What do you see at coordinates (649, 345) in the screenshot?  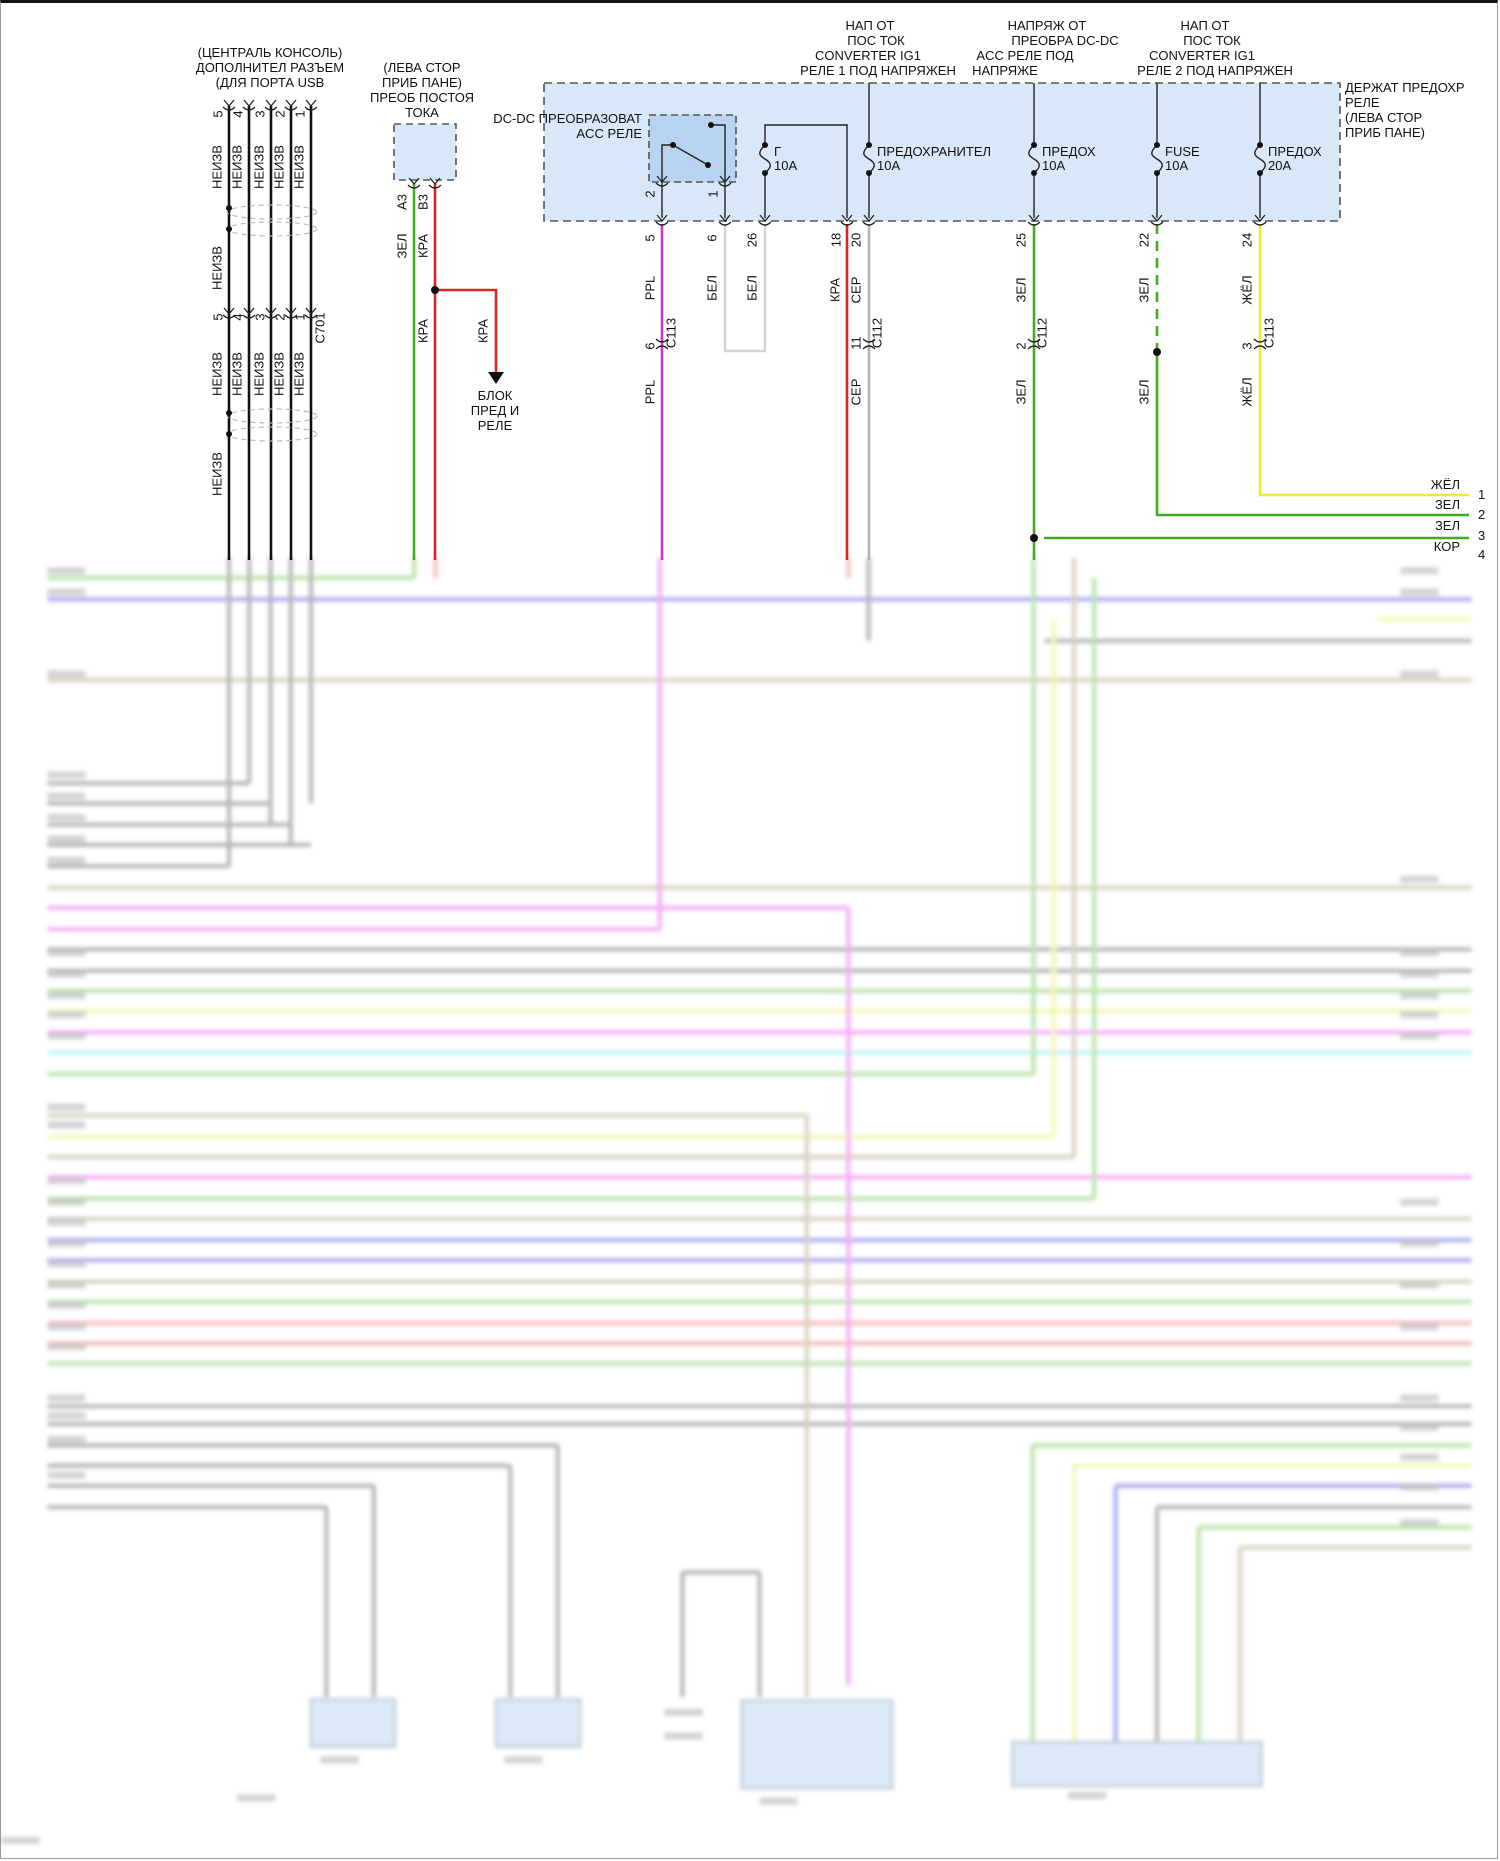 I see `connector-pin-label: 6` at bounding box center [649, 345].